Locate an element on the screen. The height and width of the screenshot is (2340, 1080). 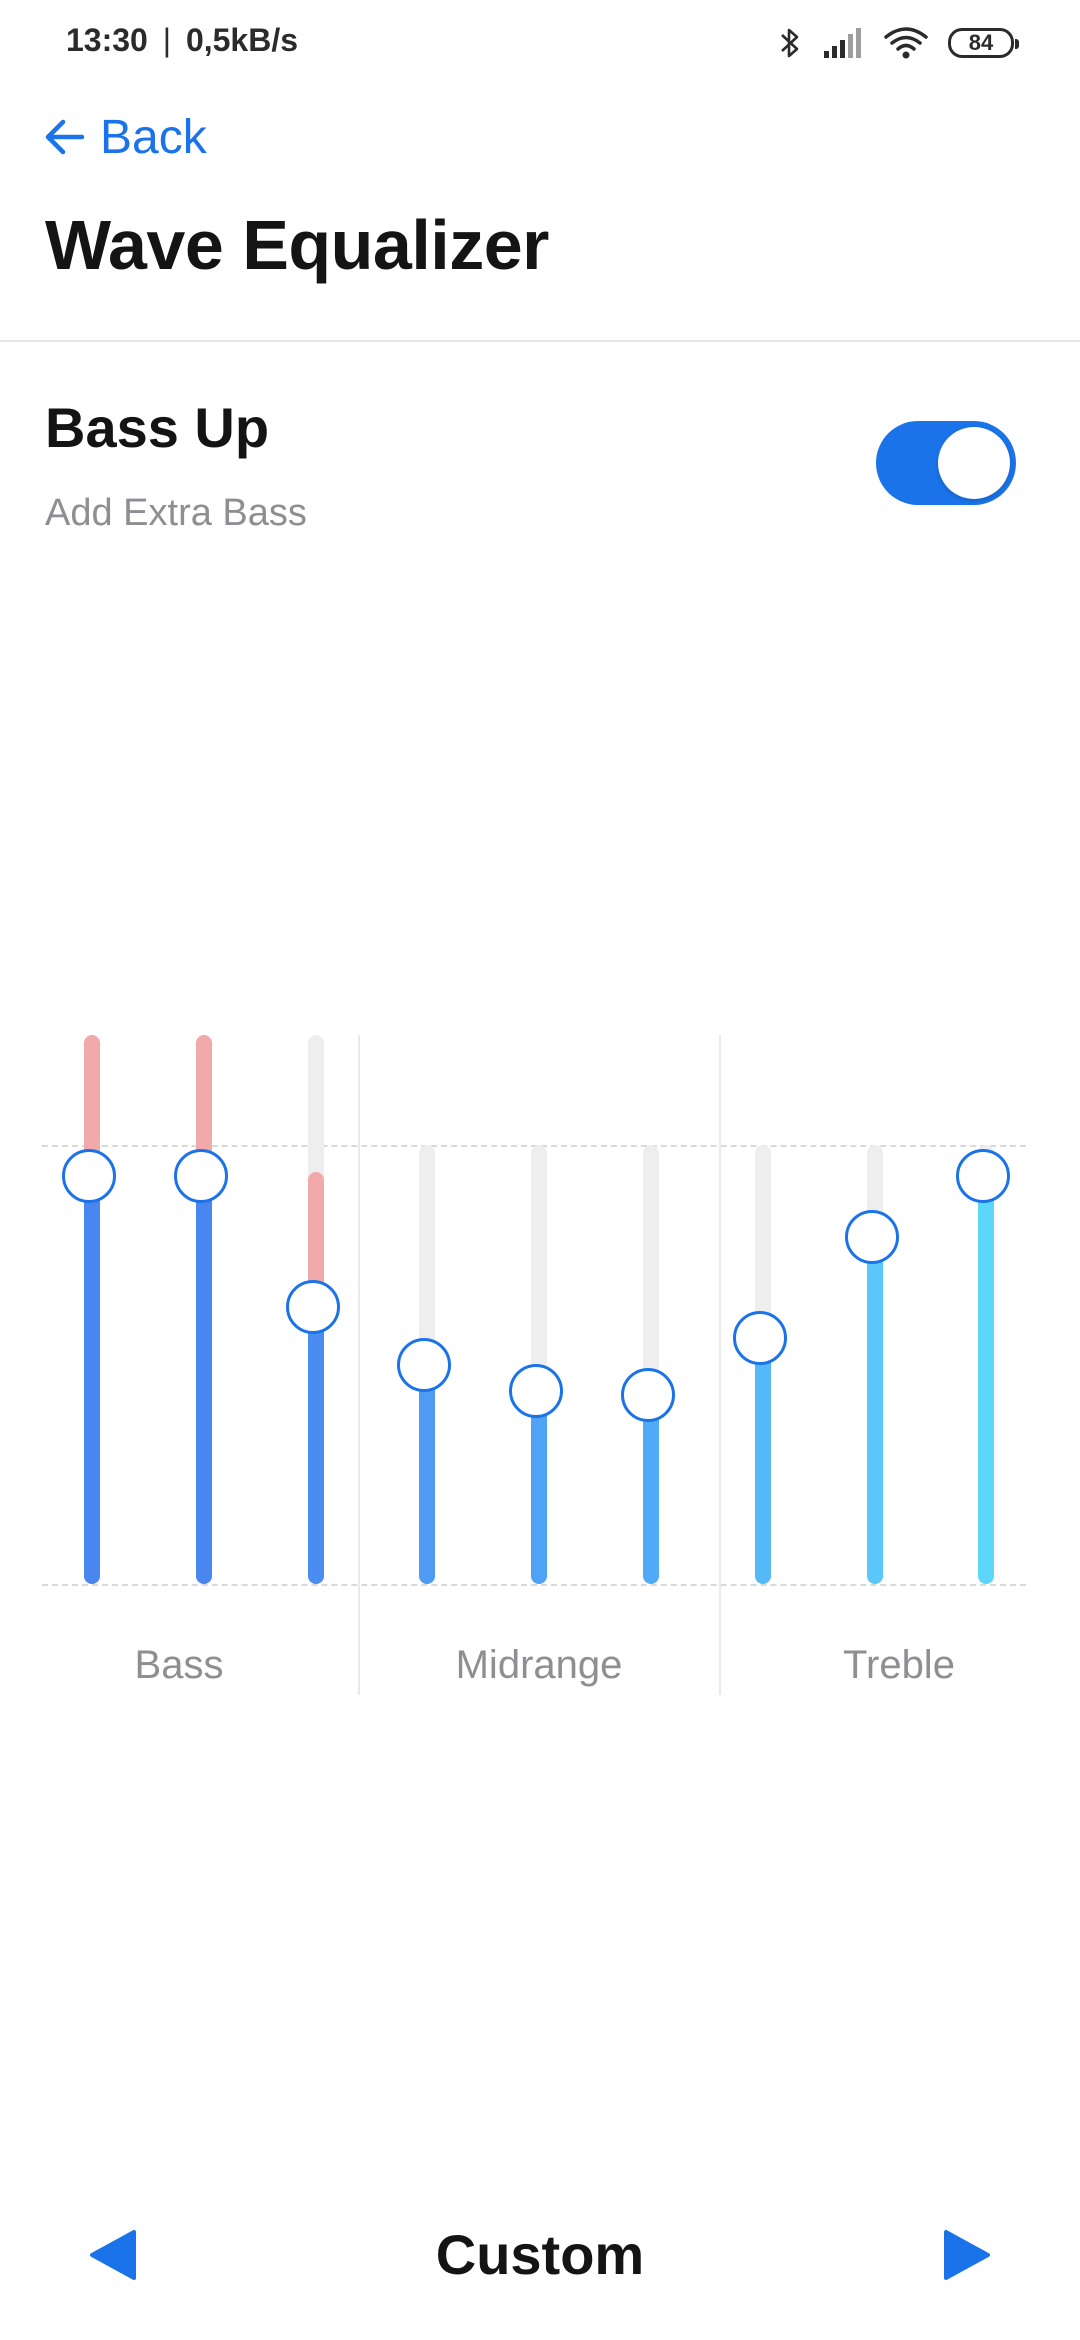
back-button: Back is located at coordinates (124, 137).